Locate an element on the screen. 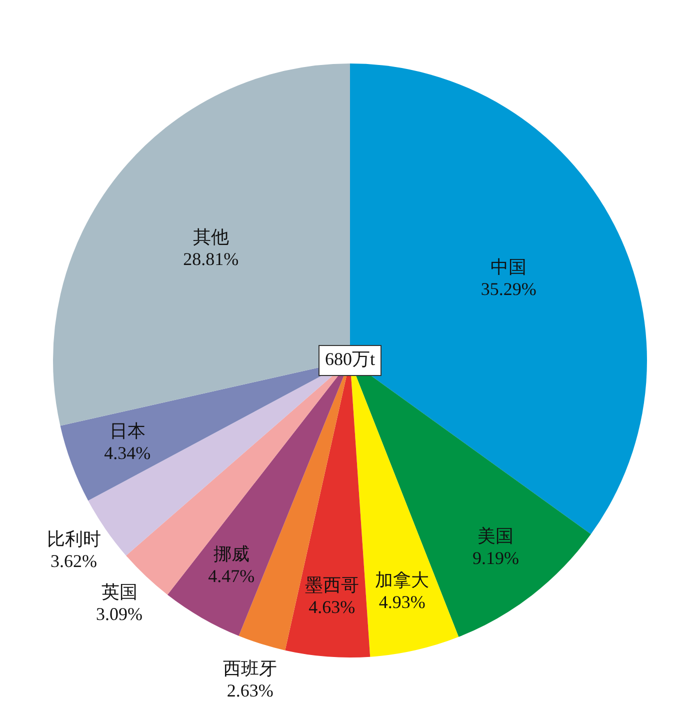 This screenshot has width=700, height=725. slice-label: 加拿大 is located at coordinates (402, 580).